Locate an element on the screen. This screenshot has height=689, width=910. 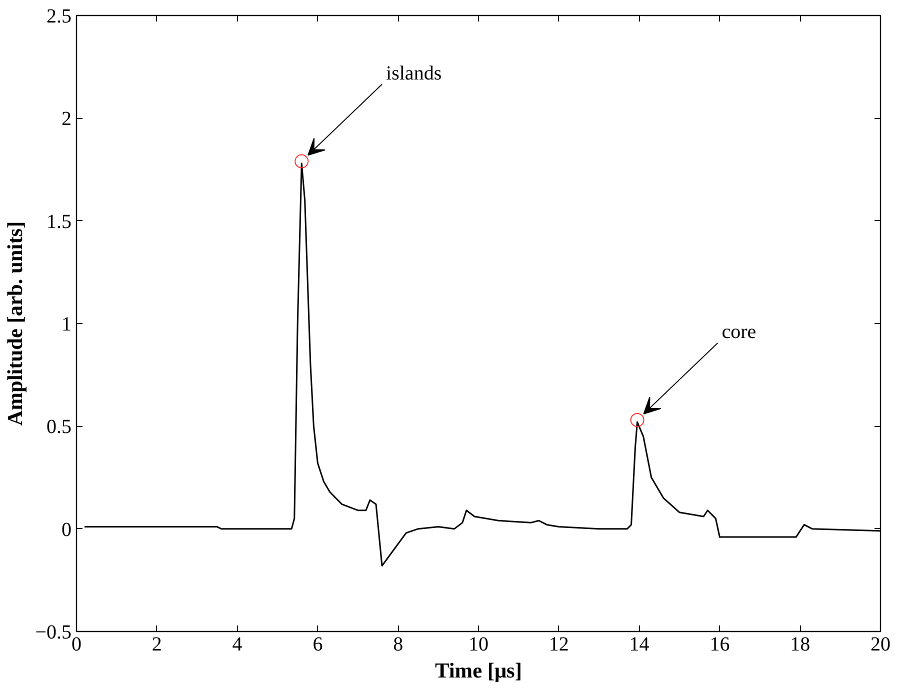
y-tick-label: −0.5 is located at coordinates (53, 633).